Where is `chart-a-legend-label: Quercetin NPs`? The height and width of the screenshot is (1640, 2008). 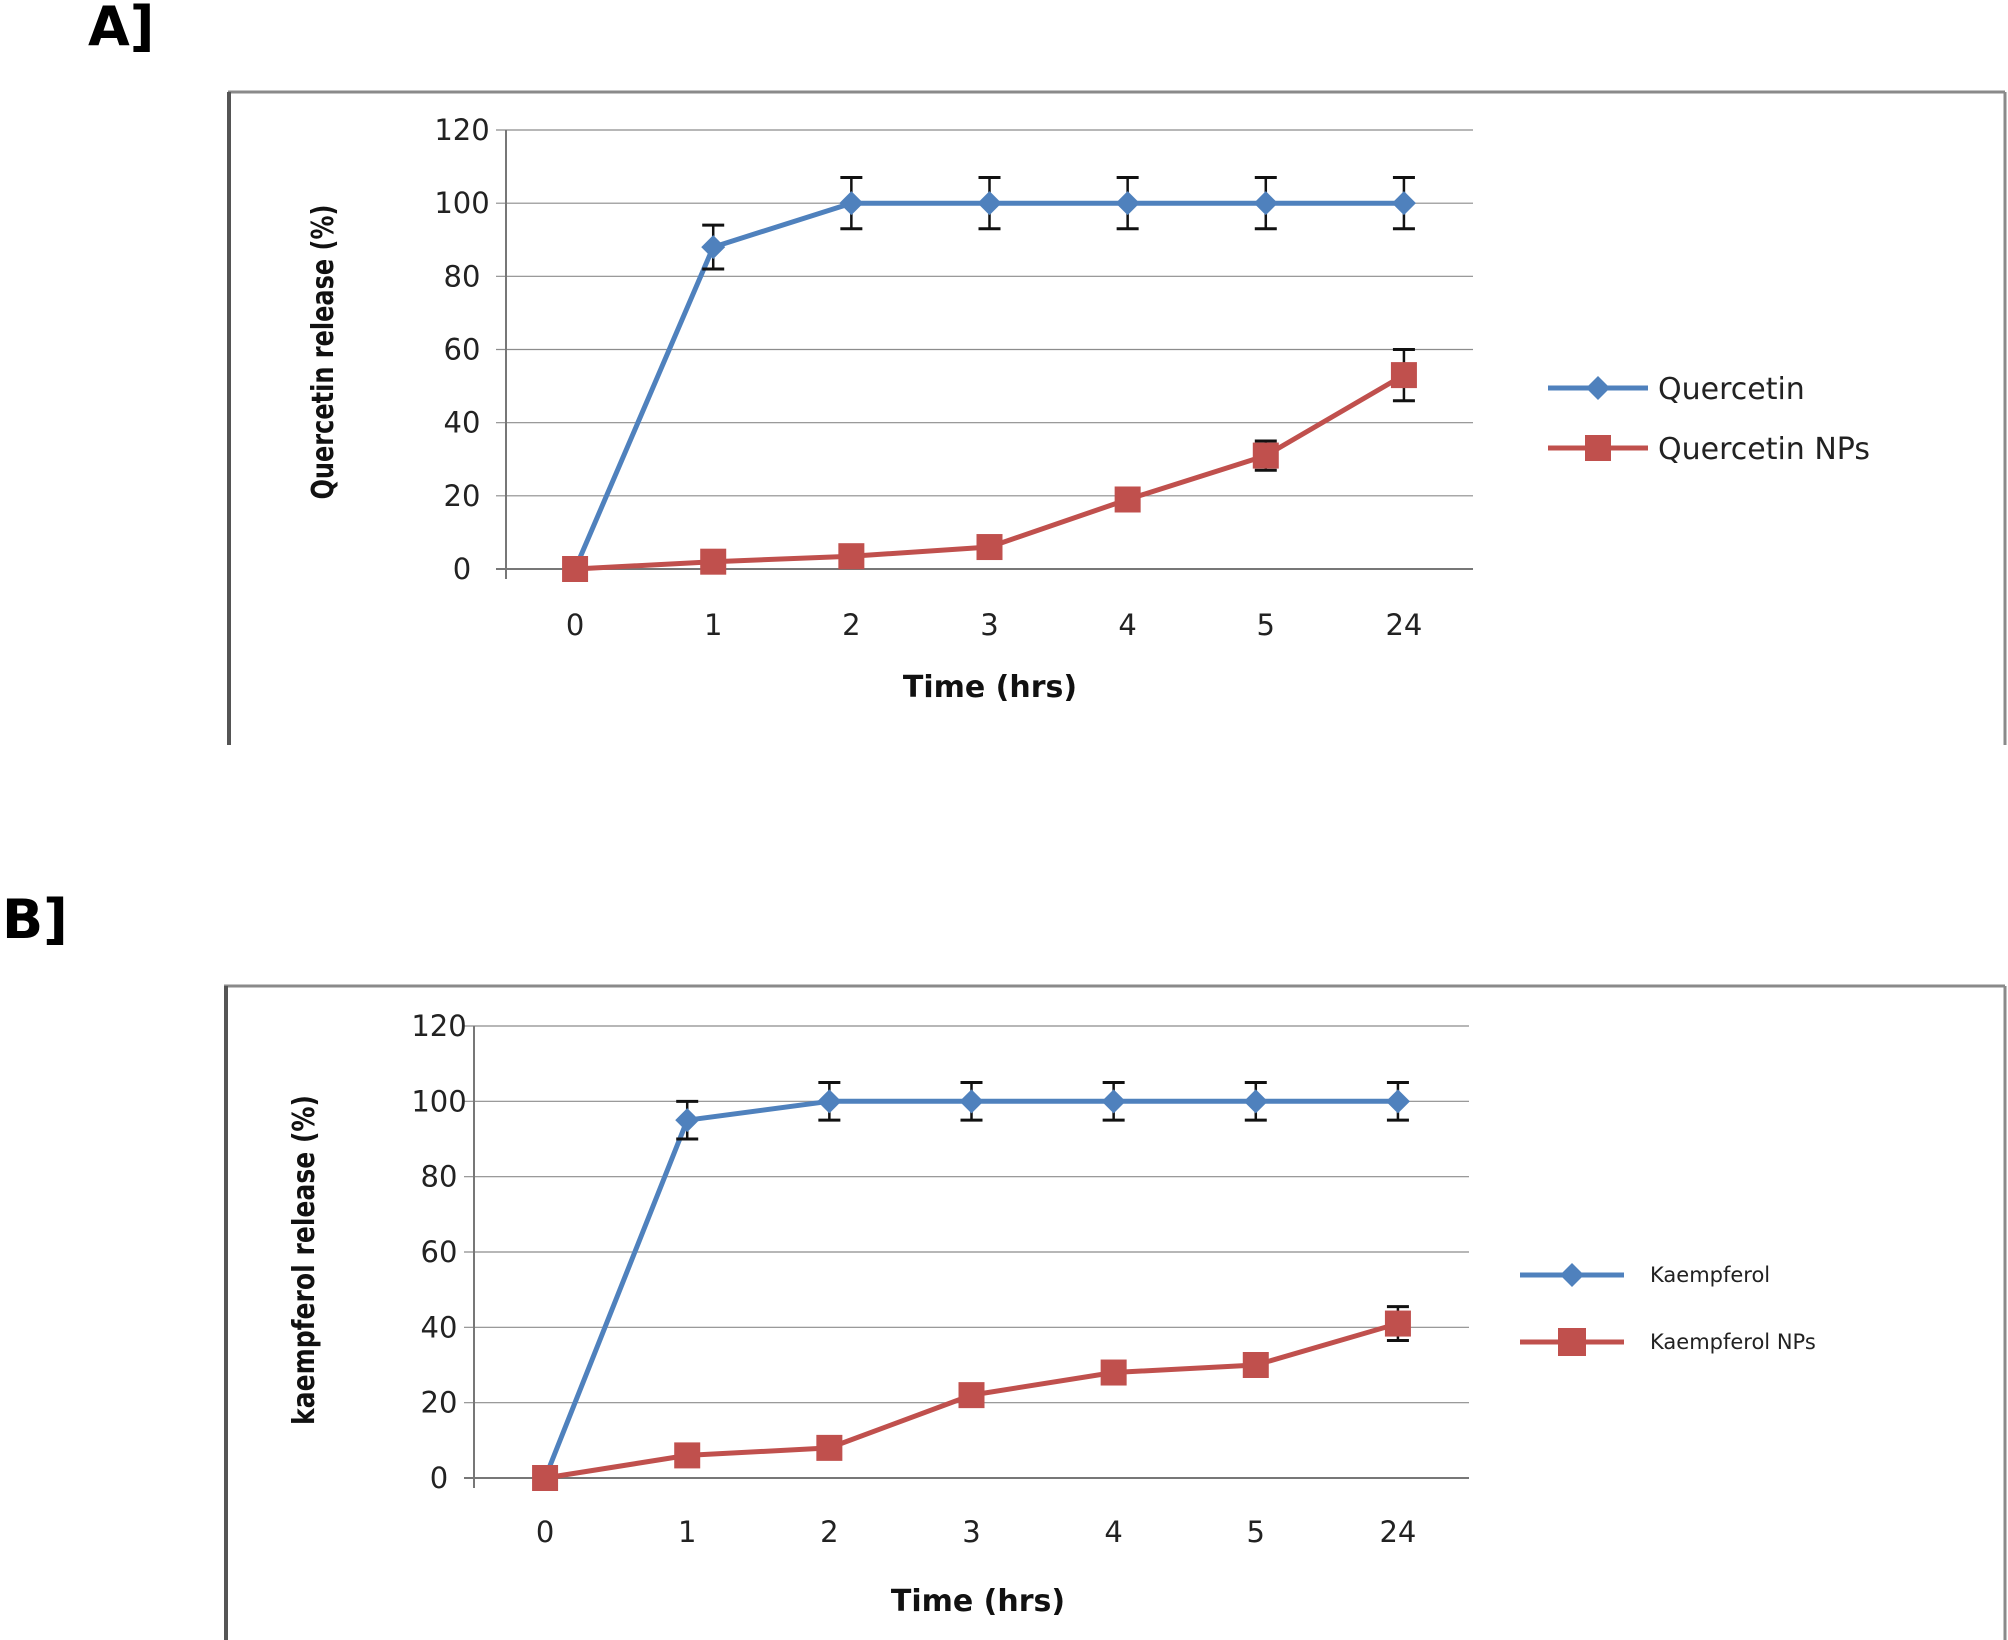 chart-a-legend-label: Quercetin NPs is located at coordinates (1764, 449).